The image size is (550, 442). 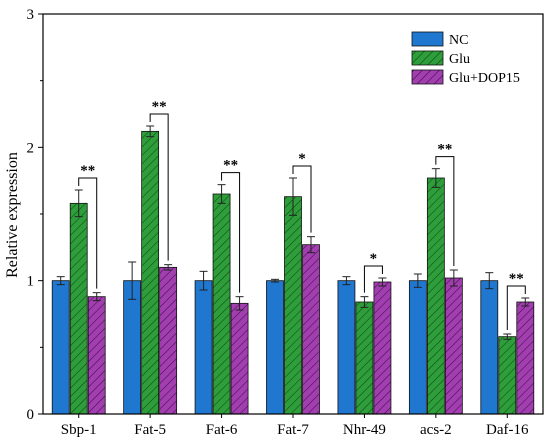 What do you see at coordinates (459, 59) in the screenshot?
I see `legend-label: Glu` at bounding box center [459, 59].